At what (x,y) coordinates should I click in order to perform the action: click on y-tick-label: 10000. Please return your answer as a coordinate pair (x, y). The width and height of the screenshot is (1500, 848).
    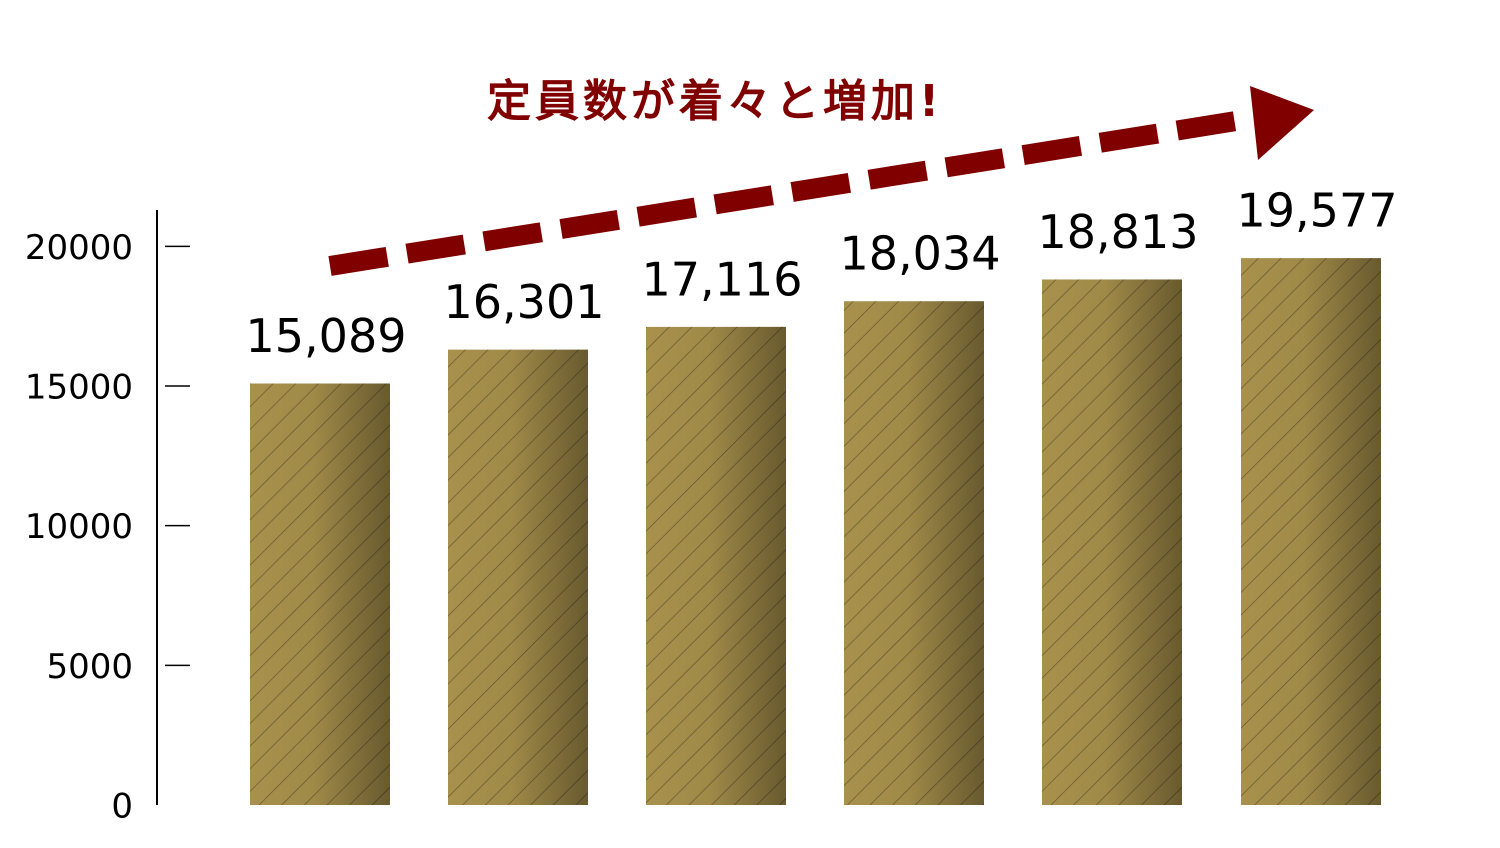
    Looking at the image, I should click on (79, 527).